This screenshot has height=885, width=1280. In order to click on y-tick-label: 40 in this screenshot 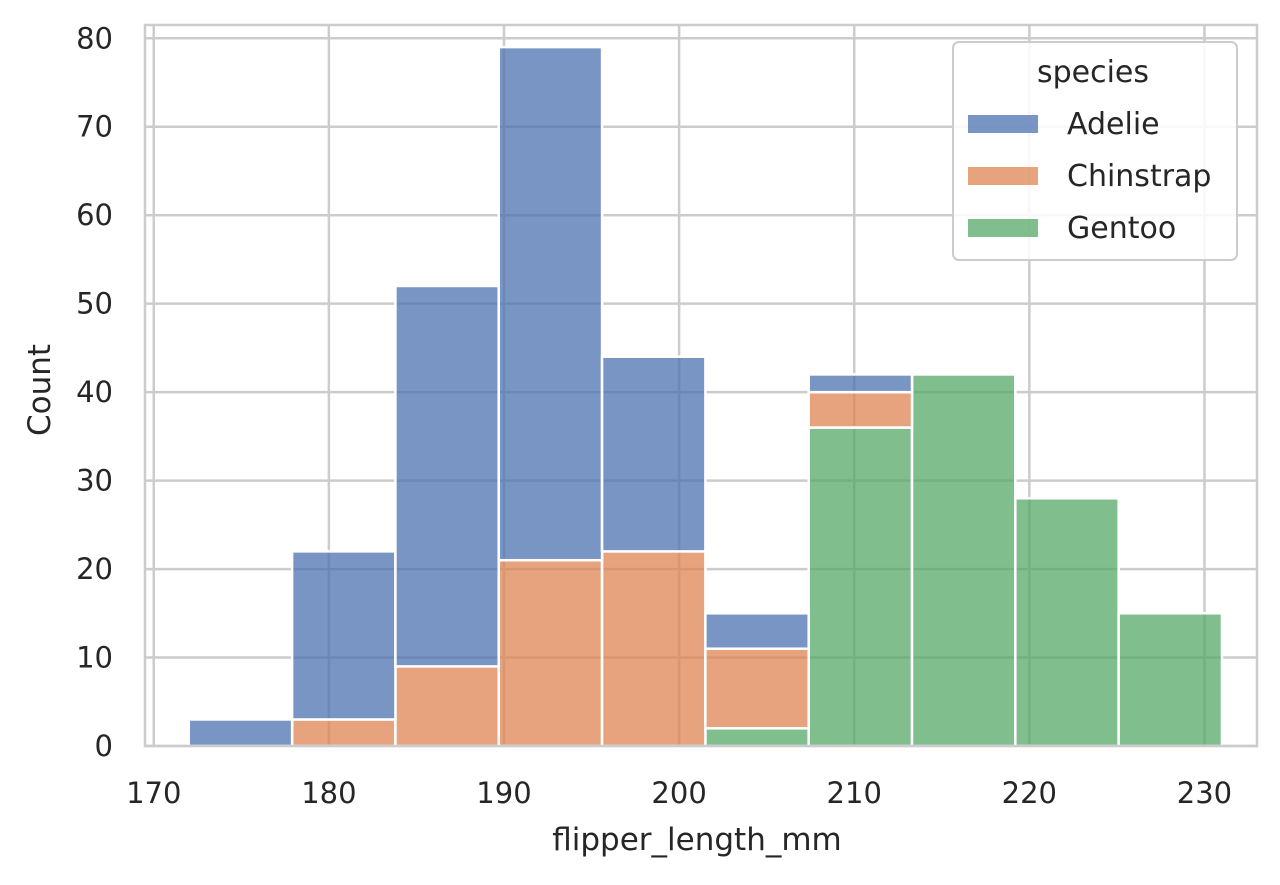, I will do `click(94, 392)`.